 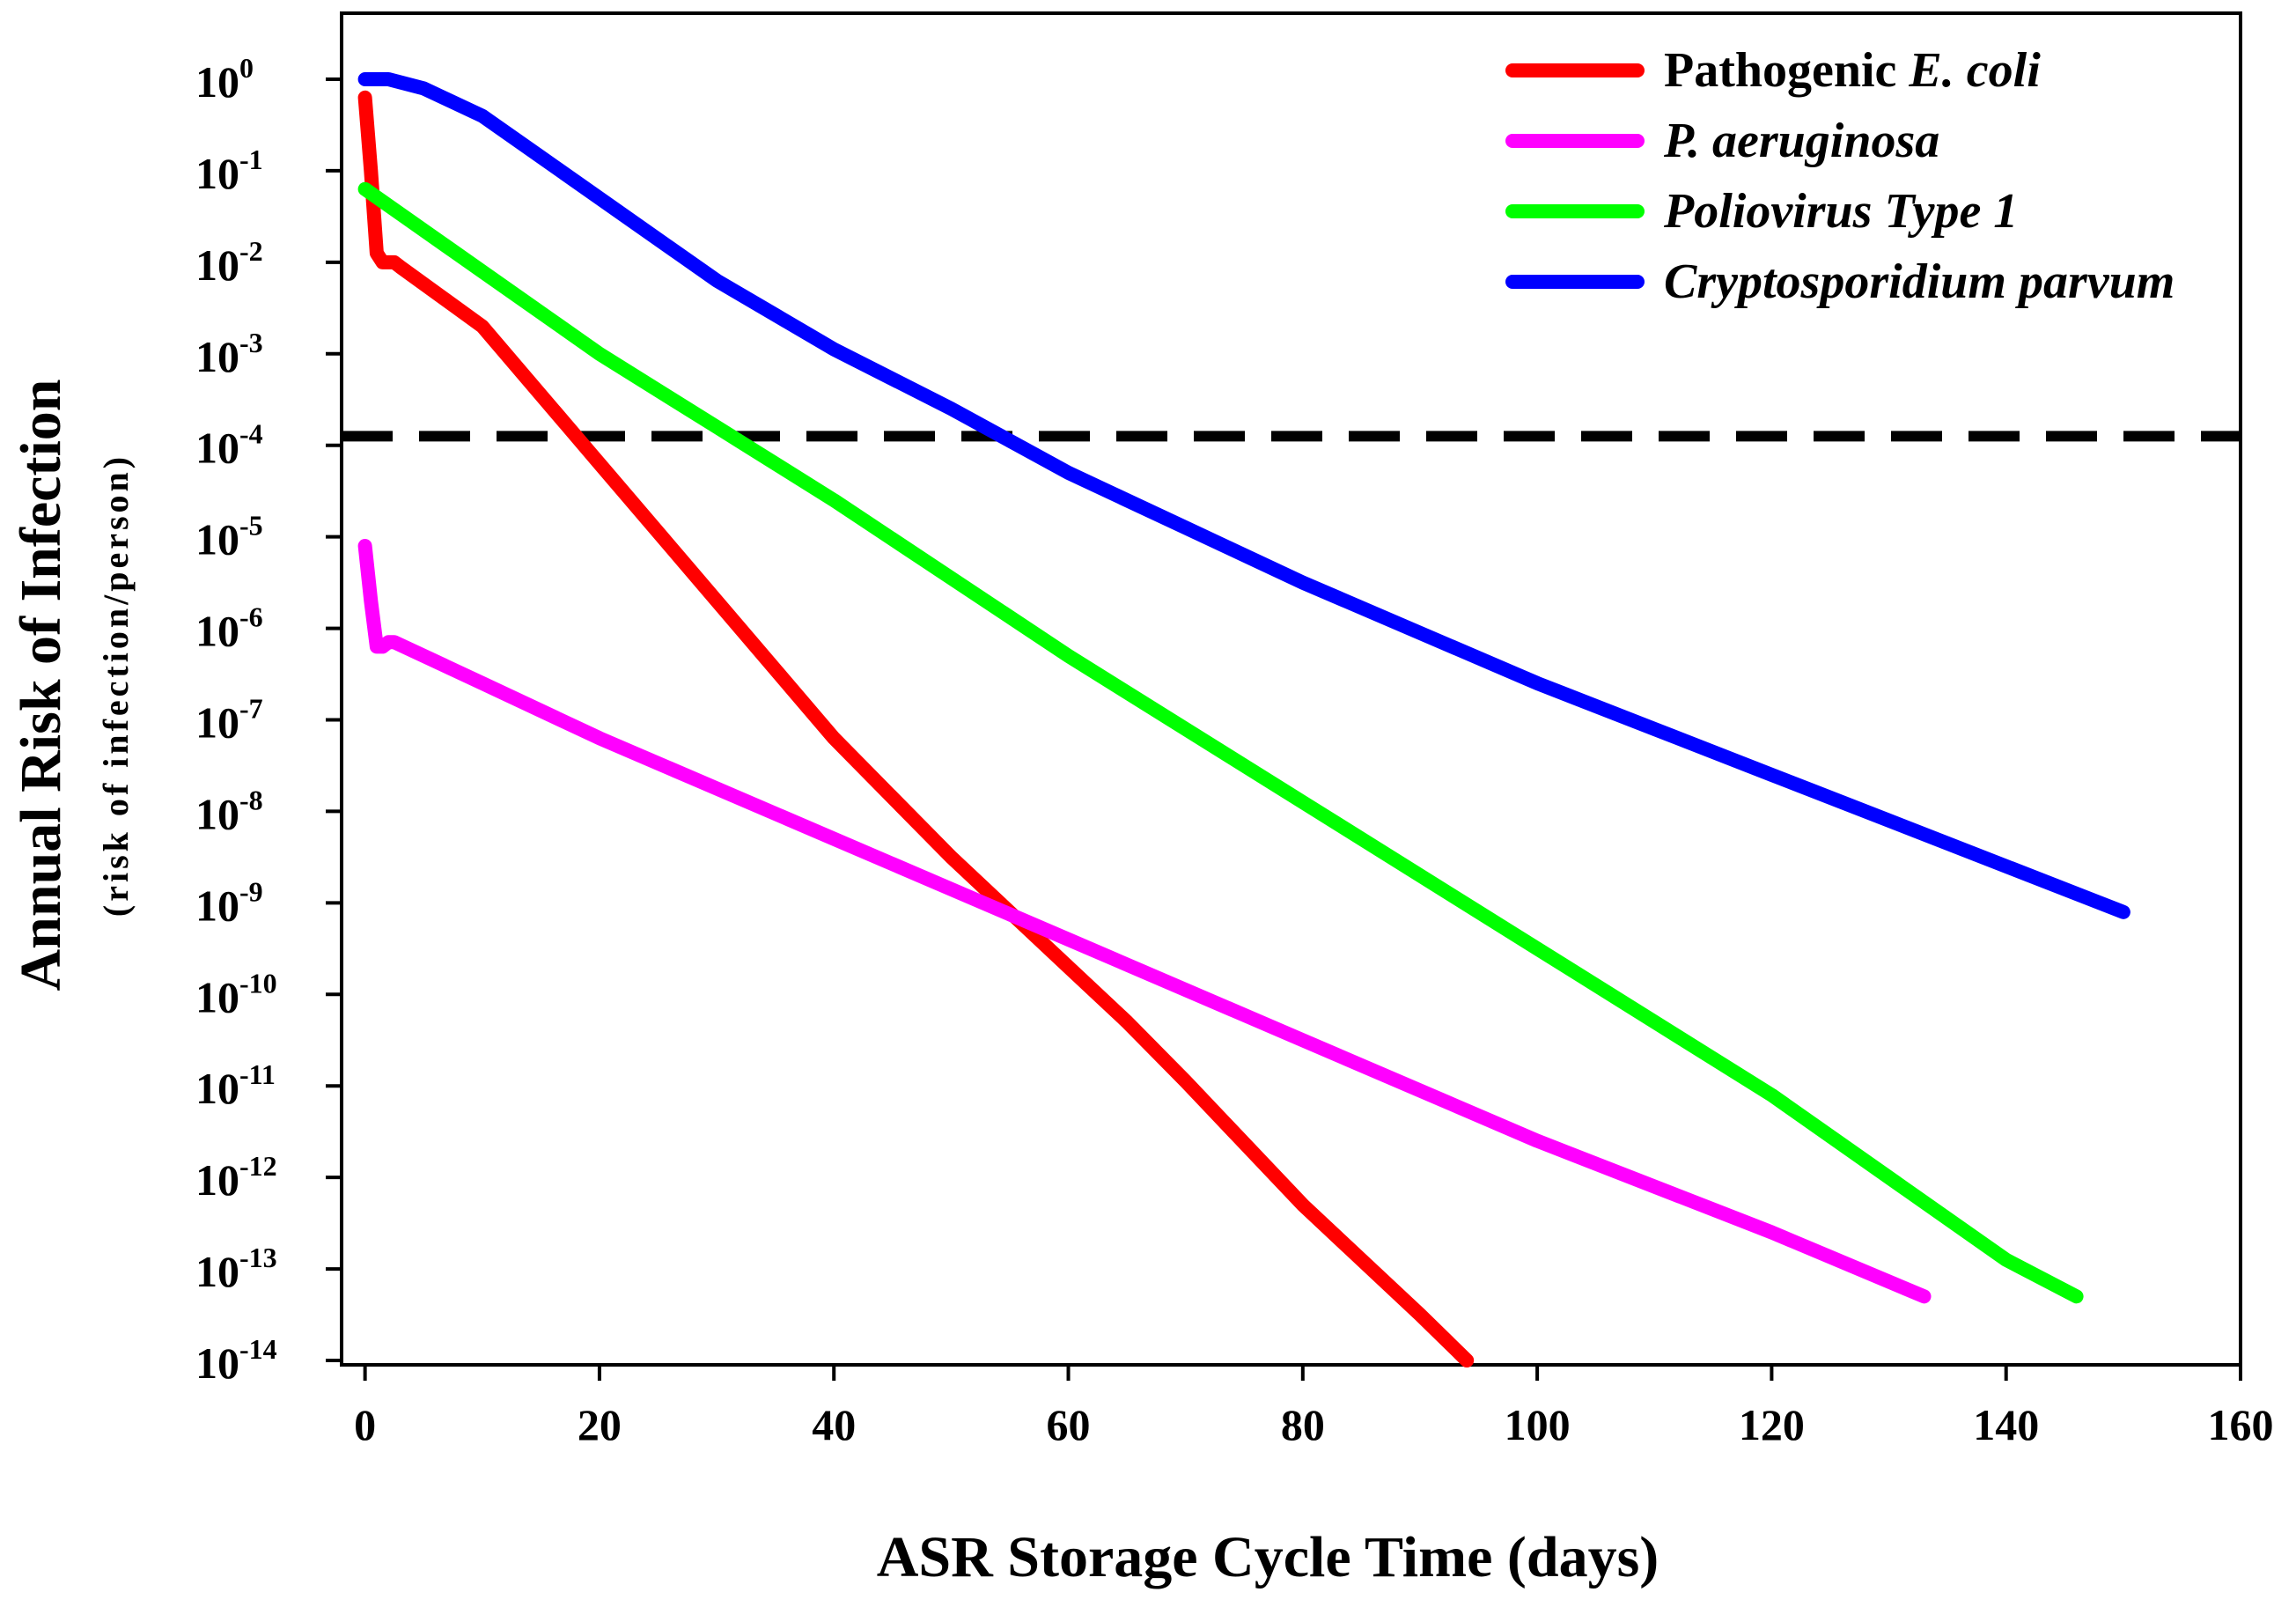 I want to click on y-tick-exponent: -14, so click(x=258, y=1349).